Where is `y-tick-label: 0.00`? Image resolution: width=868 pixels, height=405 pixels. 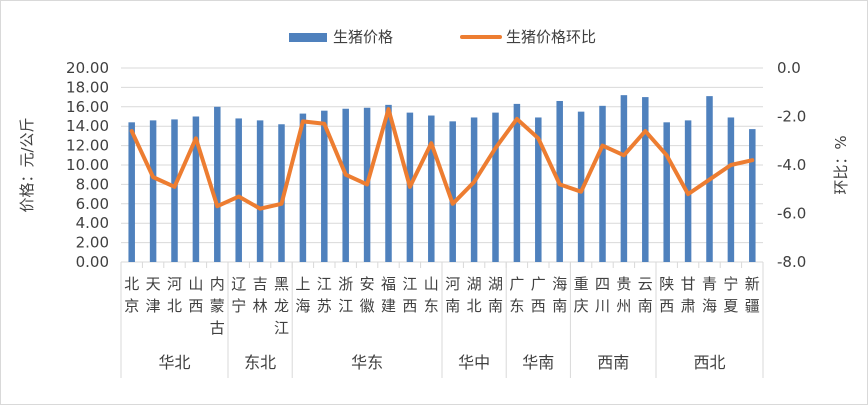 y-tick-label: 0.00 is located at coordinates (92, 262).